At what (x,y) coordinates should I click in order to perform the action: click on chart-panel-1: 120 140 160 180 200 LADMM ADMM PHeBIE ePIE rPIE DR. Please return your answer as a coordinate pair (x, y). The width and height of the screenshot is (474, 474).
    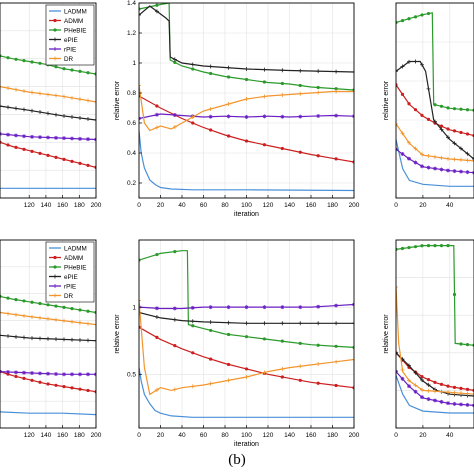
    Looking at the image, I should click on (51, 105).